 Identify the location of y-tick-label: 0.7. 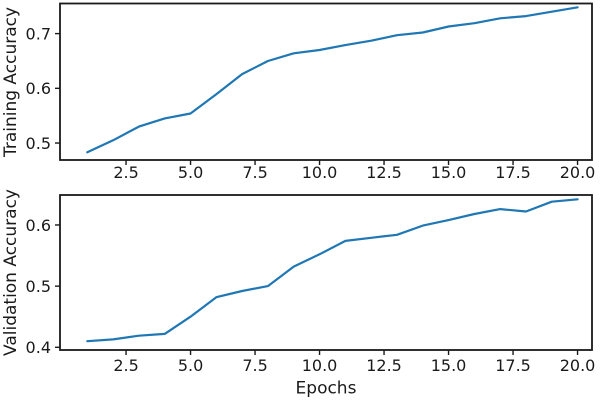
(38, 33).